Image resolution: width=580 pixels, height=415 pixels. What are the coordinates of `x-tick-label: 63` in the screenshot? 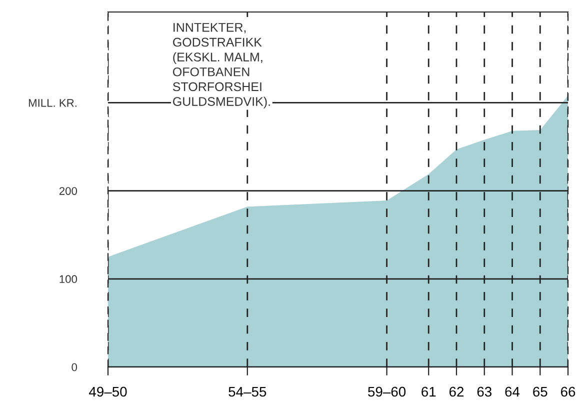 It's located at (484, 391).